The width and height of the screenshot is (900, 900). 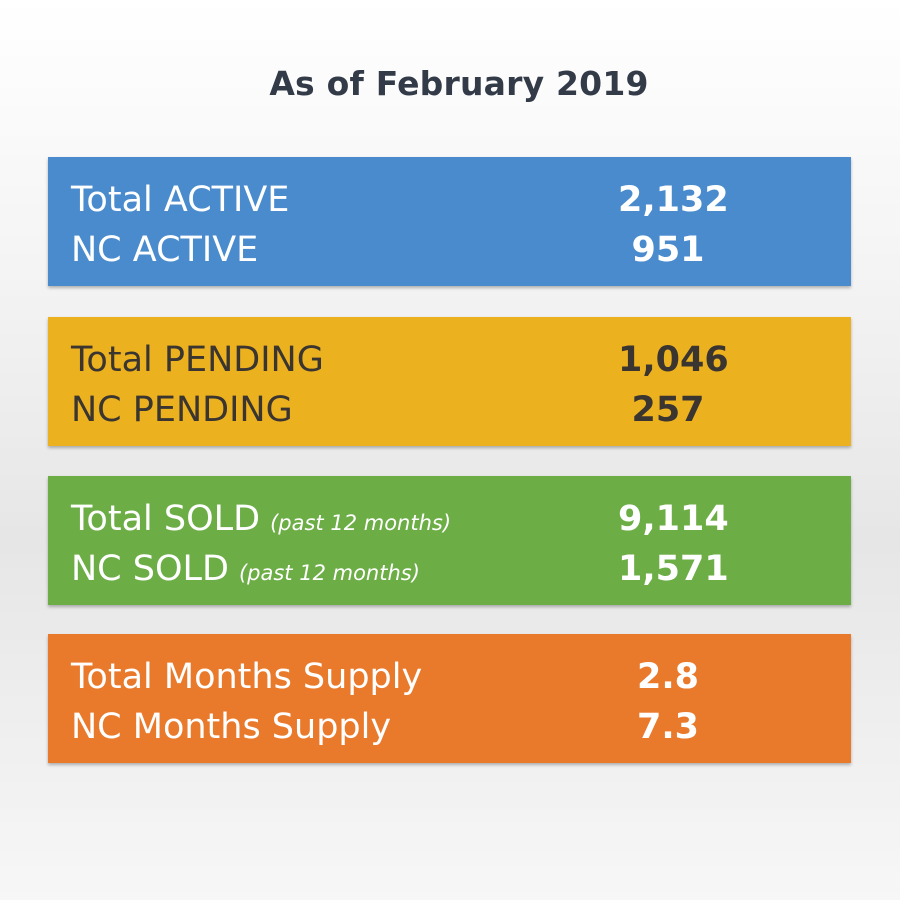 What do you see at coordinates (329, 573) in the screenshot?
I see `nc-sold-note: (past 12 months)` at bounding box center [329, 573].